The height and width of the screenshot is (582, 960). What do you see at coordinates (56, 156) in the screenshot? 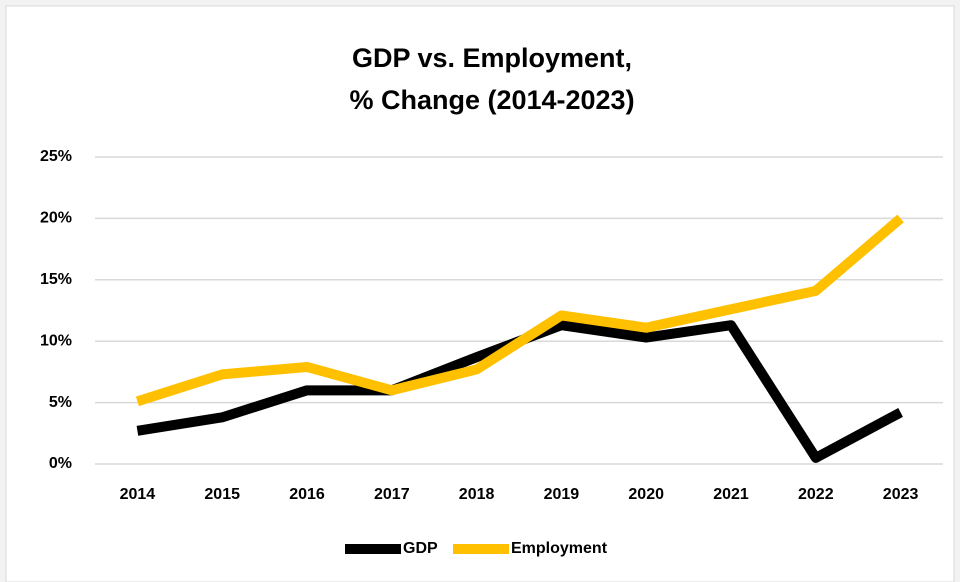
I see `y-tick-label: 25%` at bounding box center [56, 156].